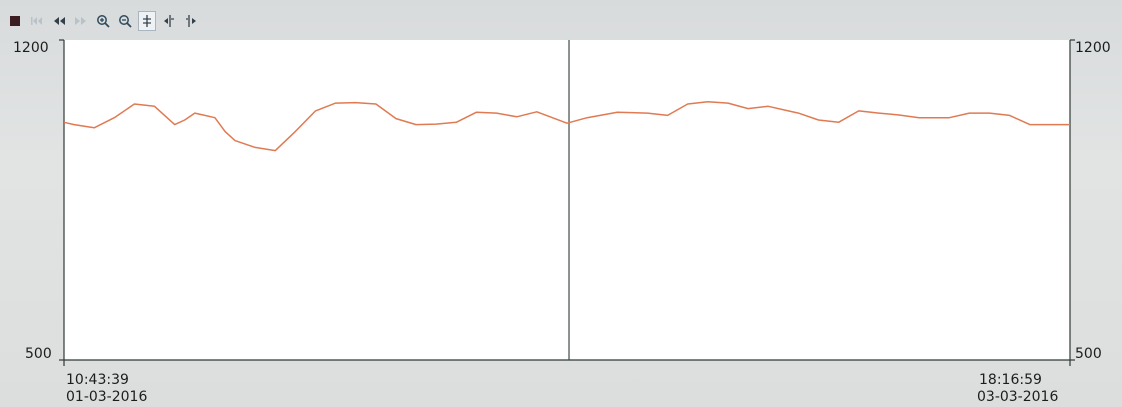  I want to click on stop-button, so click(15, 21).